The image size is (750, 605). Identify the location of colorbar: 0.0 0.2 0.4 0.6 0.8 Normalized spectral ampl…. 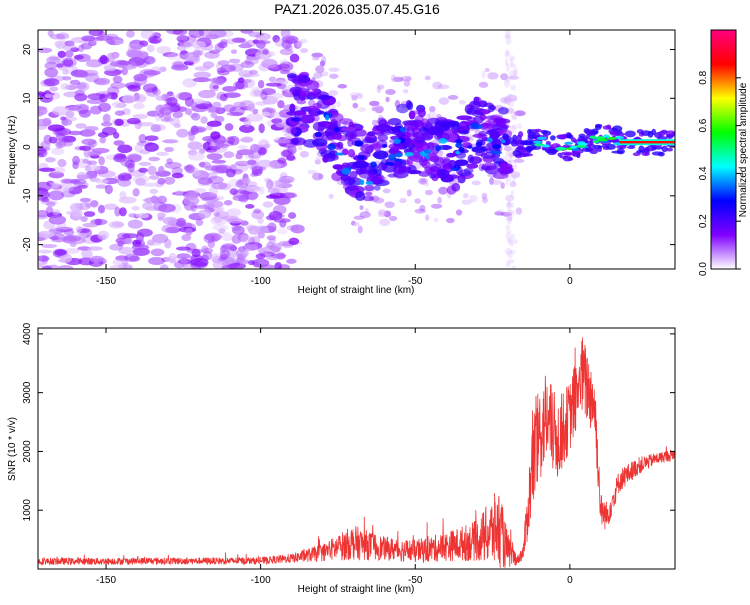
(723, 152).